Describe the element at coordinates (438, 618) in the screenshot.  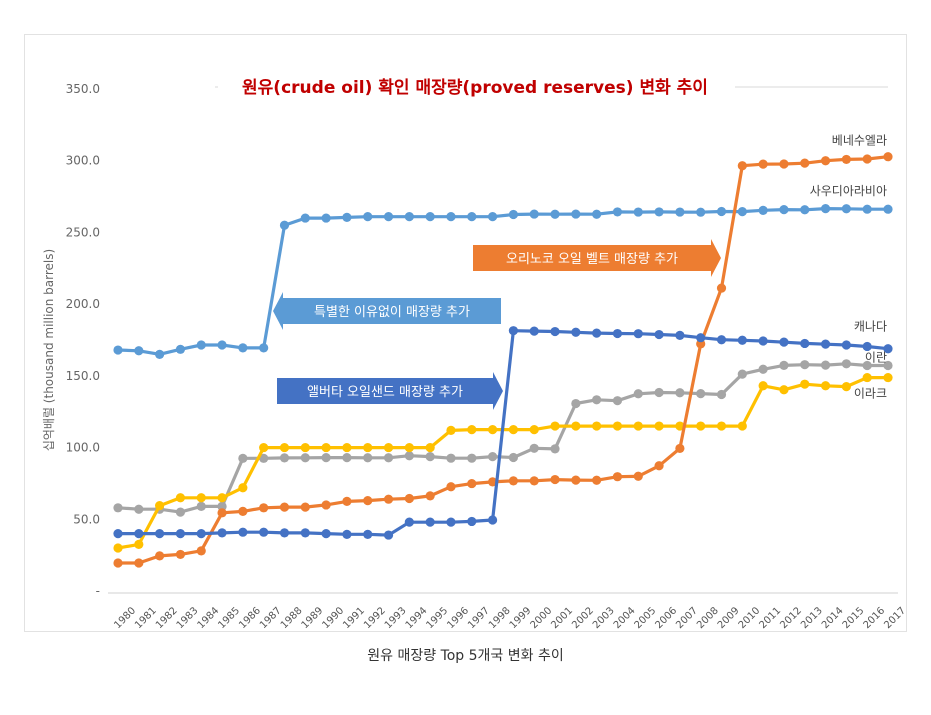
I see `x-tick-label: 1995` at that location.